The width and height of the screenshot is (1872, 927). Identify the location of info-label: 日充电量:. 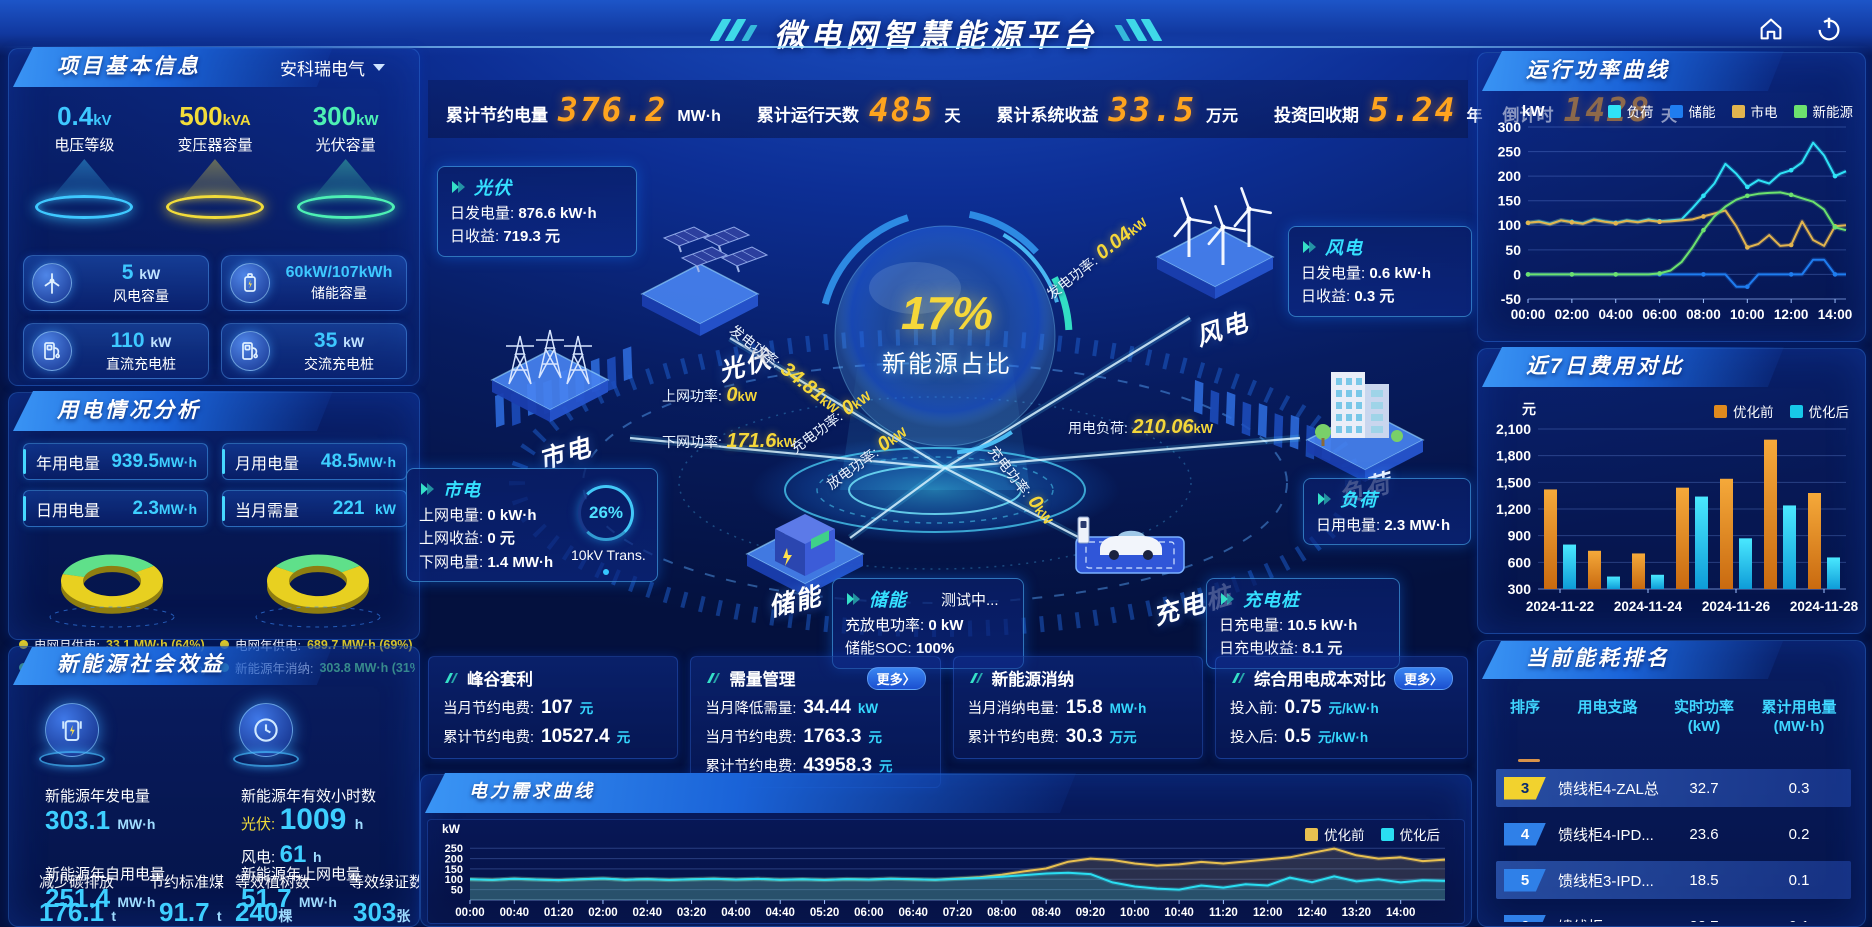
(1251, 625).